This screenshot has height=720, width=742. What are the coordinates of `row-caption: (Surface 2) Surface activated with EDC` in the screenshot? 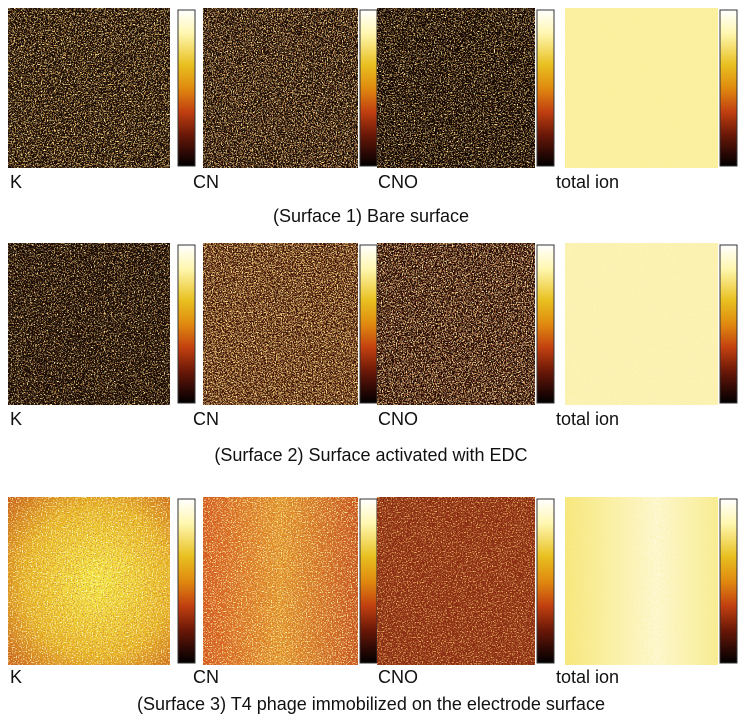 It's located at (370, 455).